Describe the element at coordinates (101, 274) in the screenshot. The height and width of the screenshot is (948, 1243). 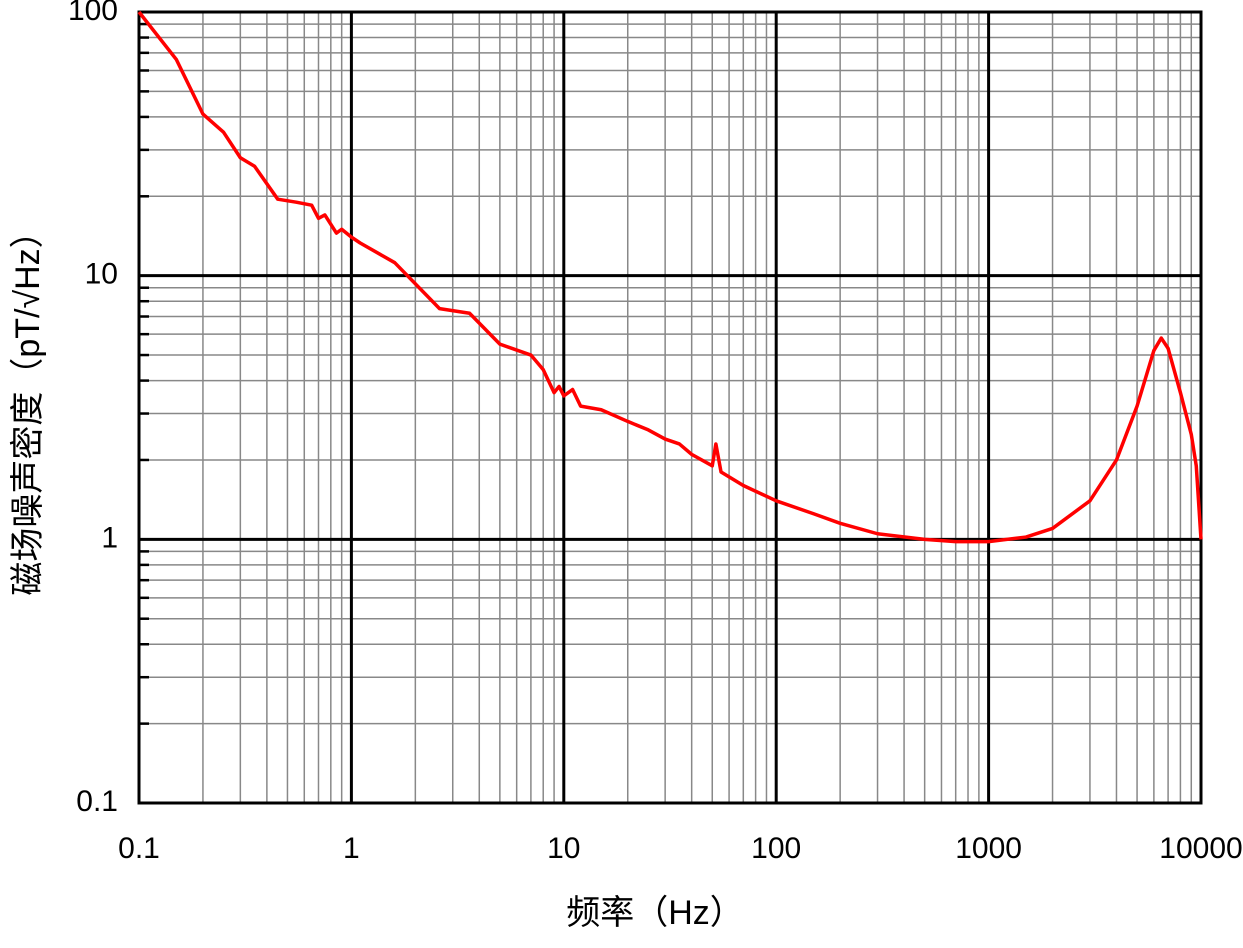
I see `y-tick-label: 10` at that location.